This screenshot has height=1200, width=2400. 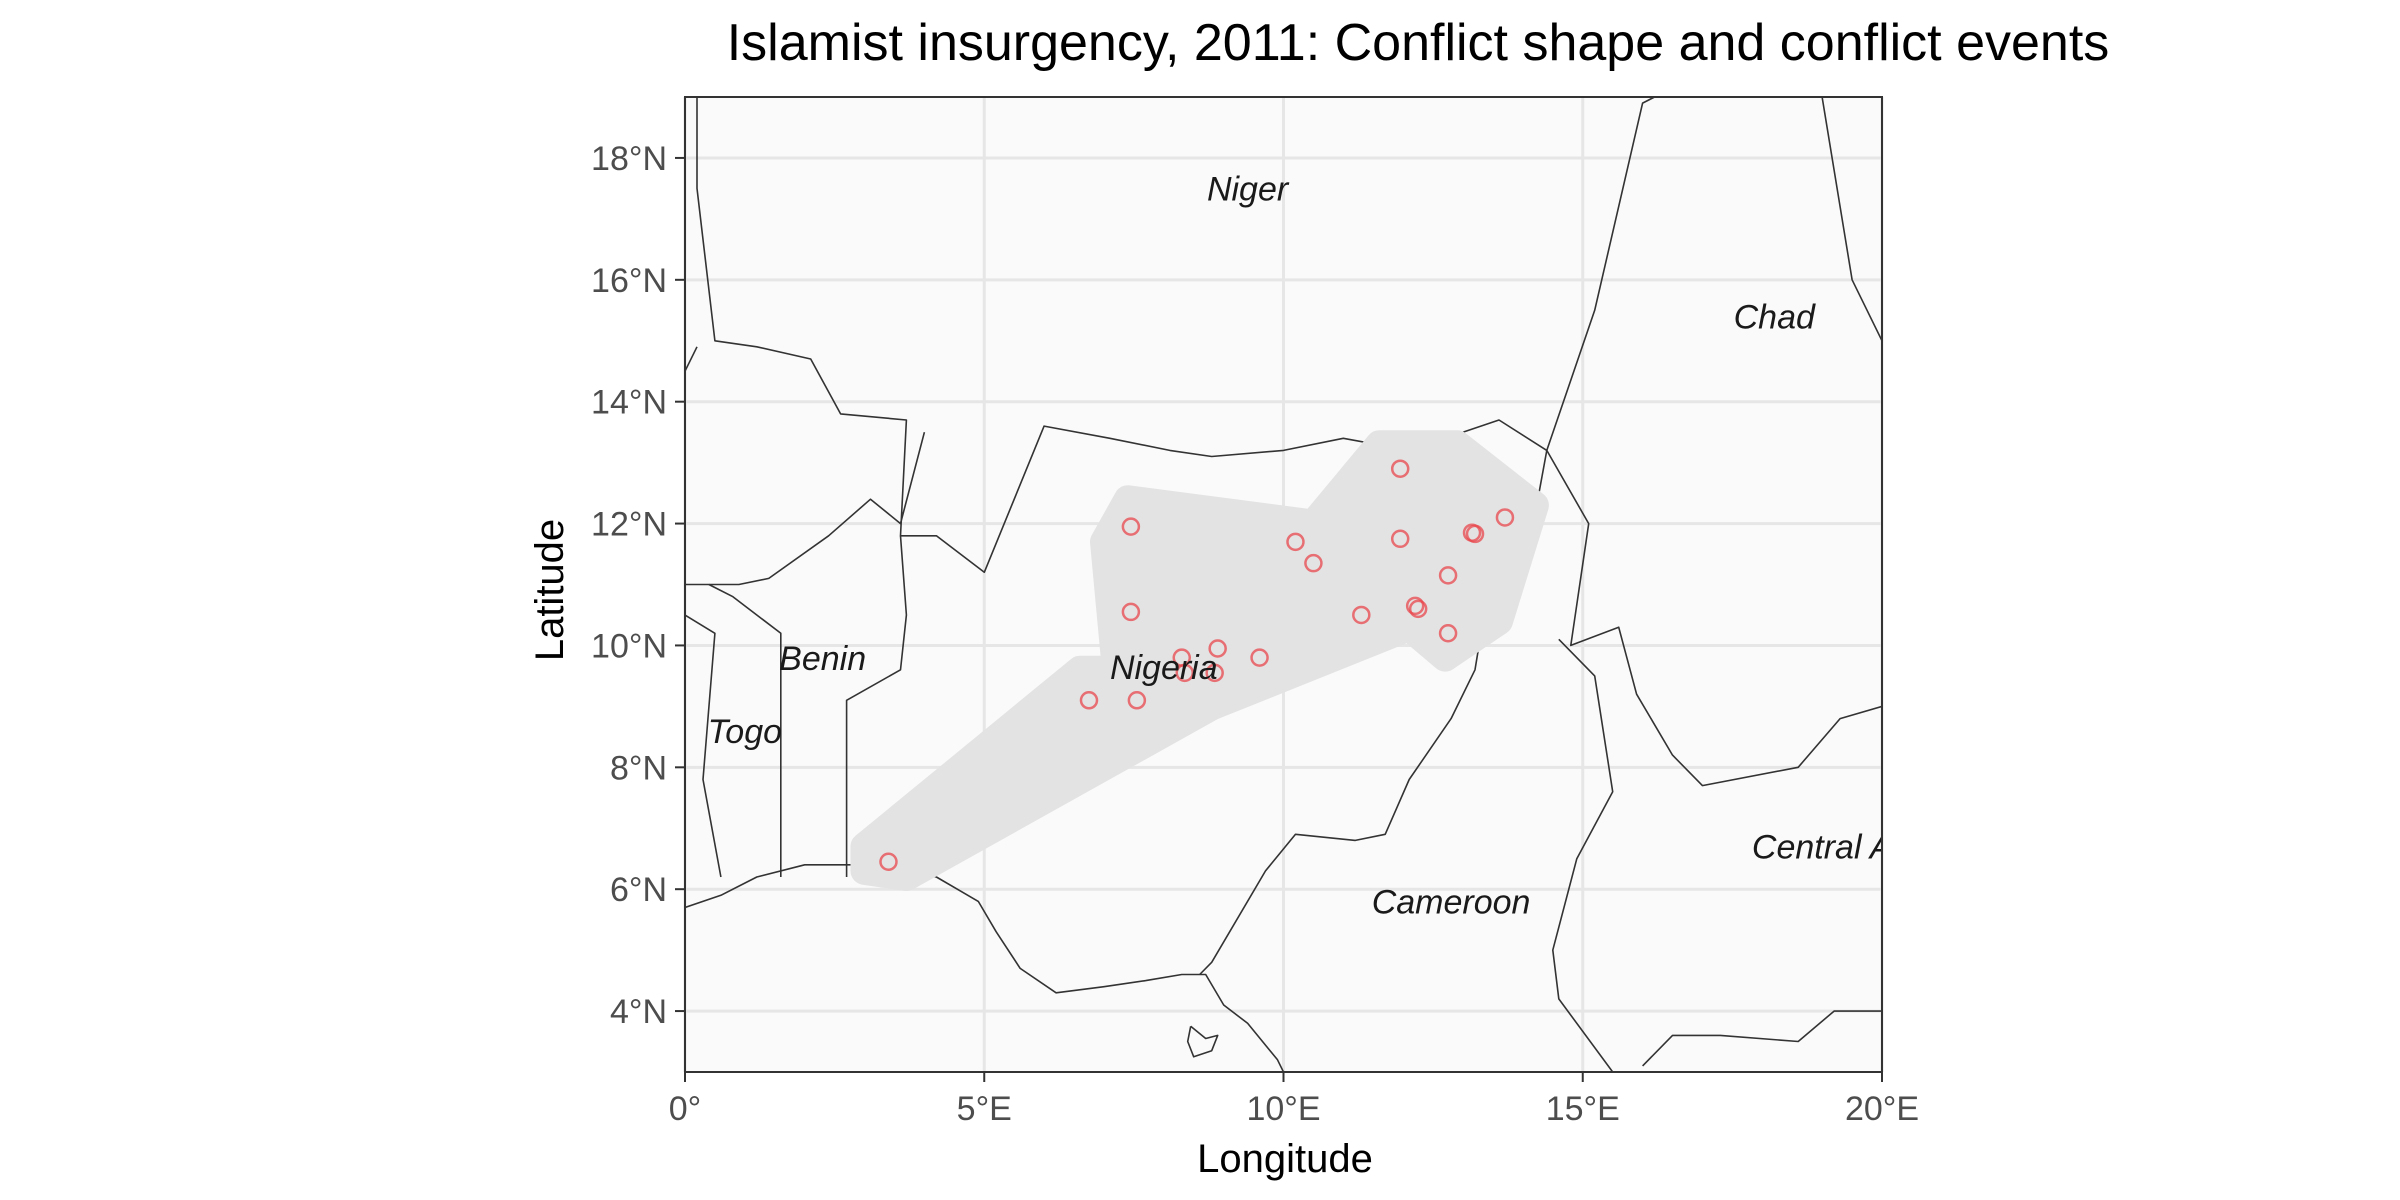 What do you see at coordinates (685, 1109) in the screenshot?
I see `x-tick-label: 0°` at bounding box center [685, 1109].